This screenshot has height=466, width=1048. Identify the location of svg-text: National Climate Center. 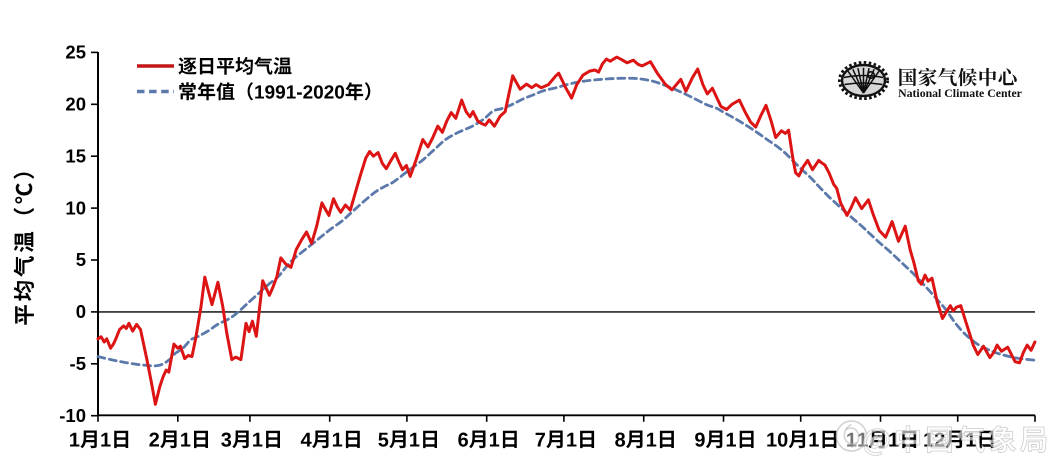
(960, 93).